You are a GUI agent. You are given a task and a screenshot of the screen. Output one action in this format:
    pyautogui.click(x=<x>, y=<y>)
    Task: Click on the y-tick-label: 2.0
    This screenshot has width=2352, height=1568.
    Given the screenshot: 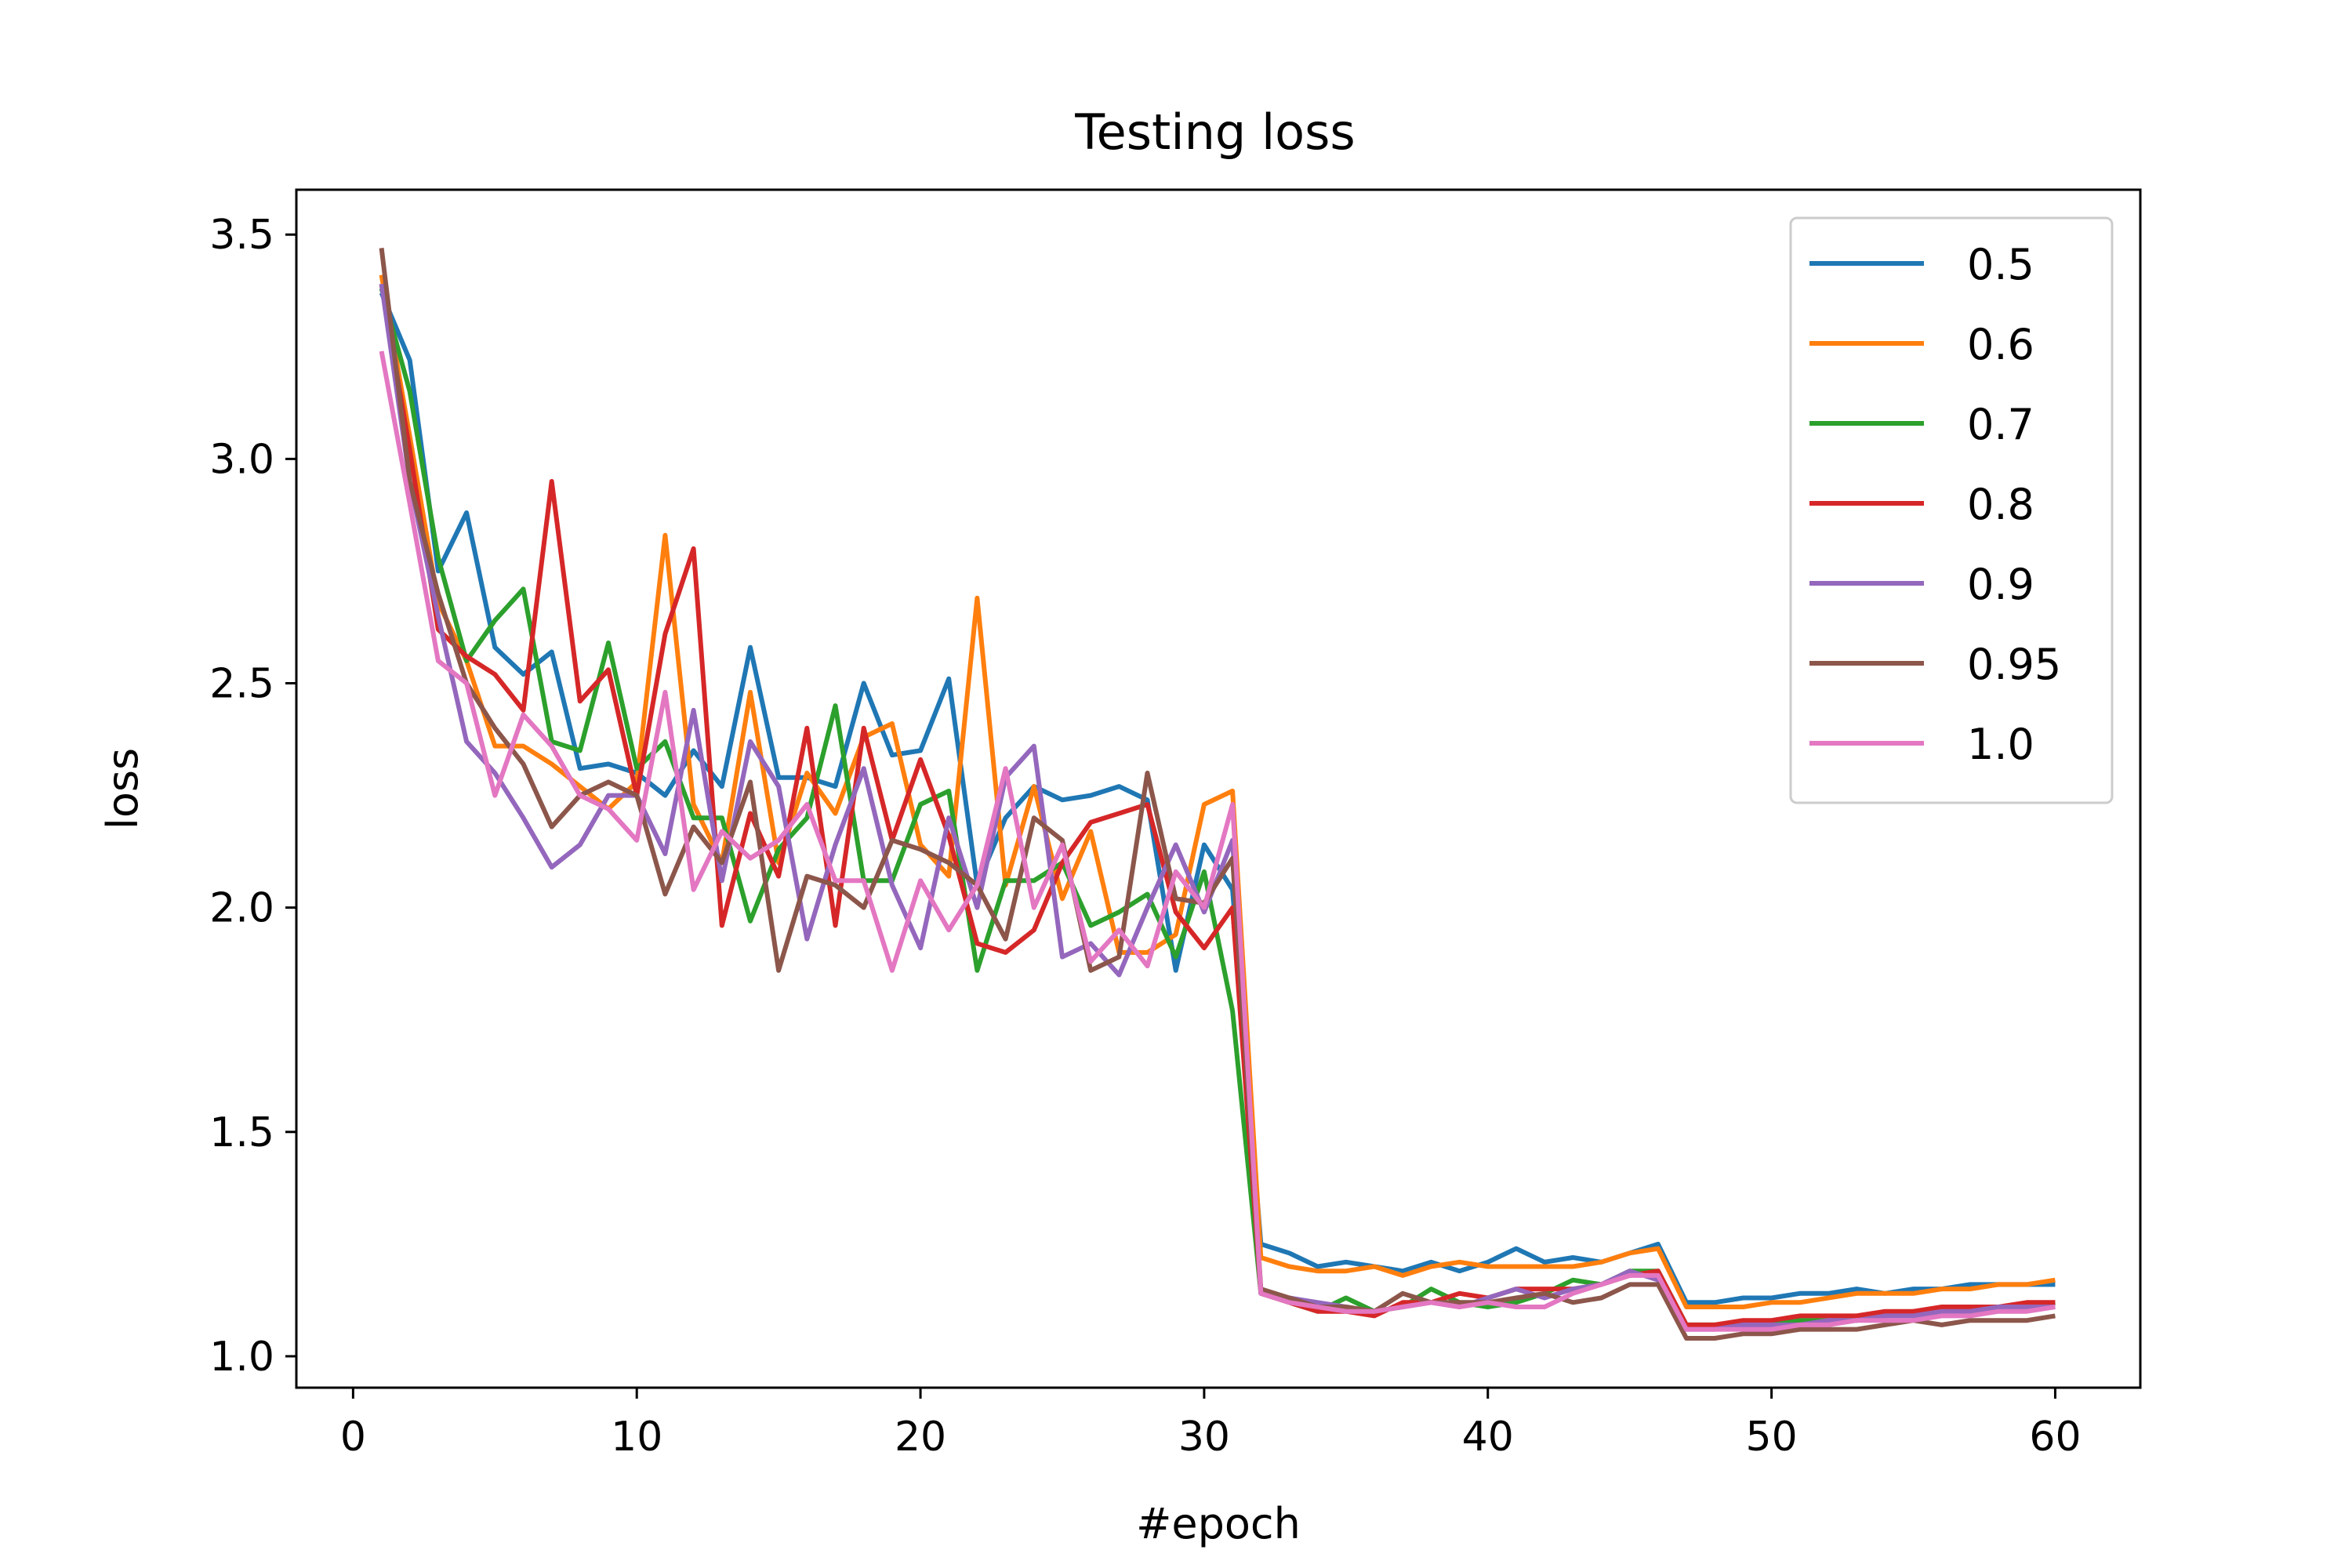 What is the action you would take?
    pyautogui.click(x=241, y=908)
    